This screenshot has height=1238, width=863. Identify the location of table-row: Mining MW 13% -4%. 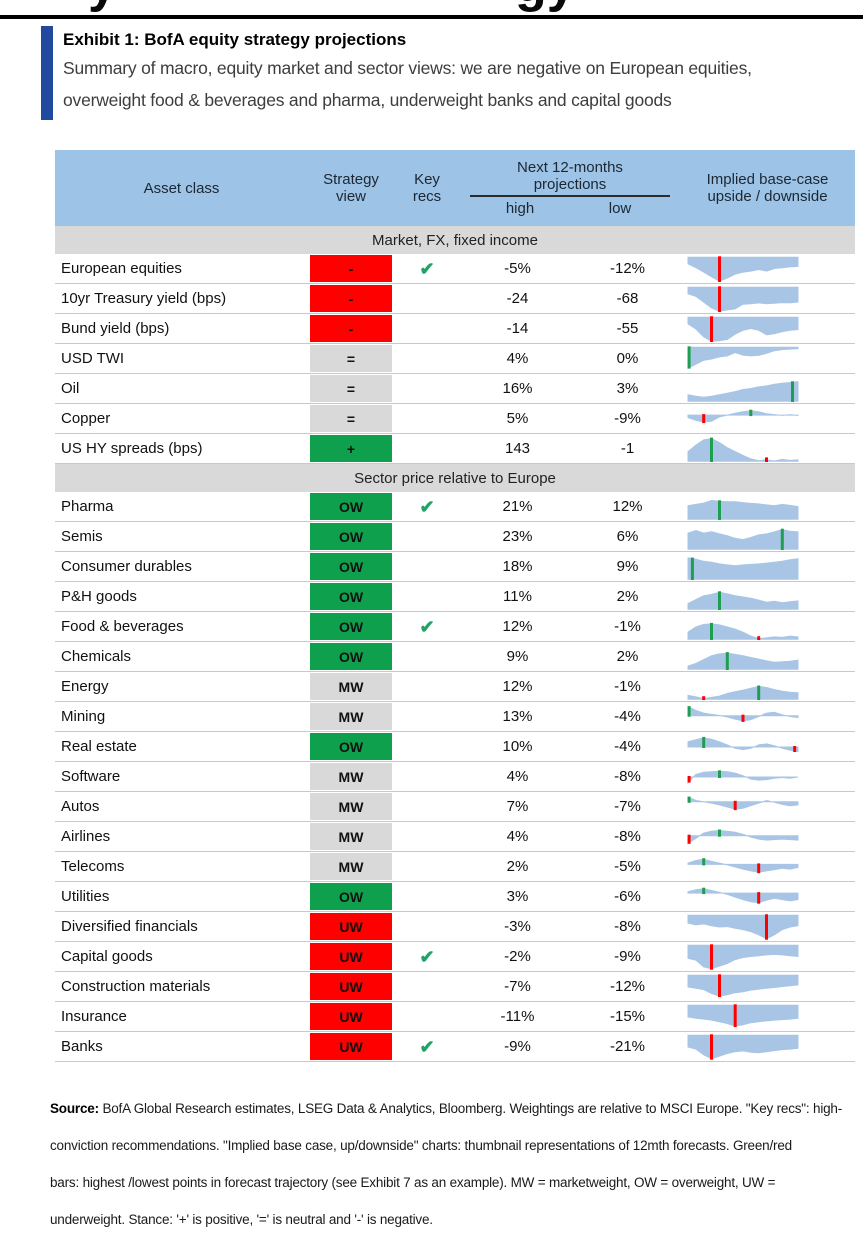
(455, 717).